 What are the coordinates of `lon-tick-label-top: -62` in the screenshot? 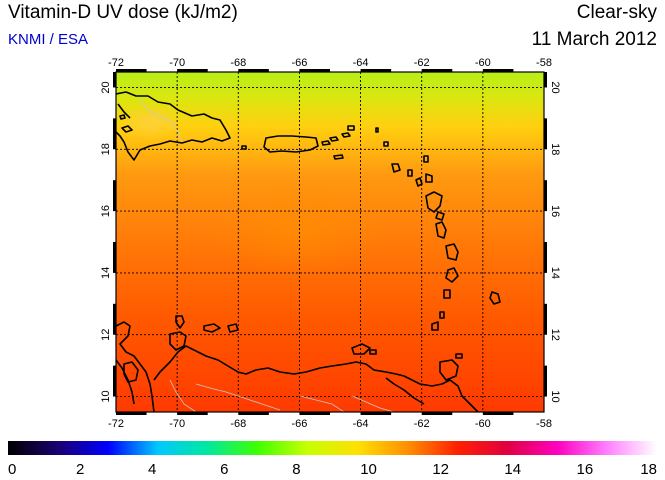 It's located at (422, 63).